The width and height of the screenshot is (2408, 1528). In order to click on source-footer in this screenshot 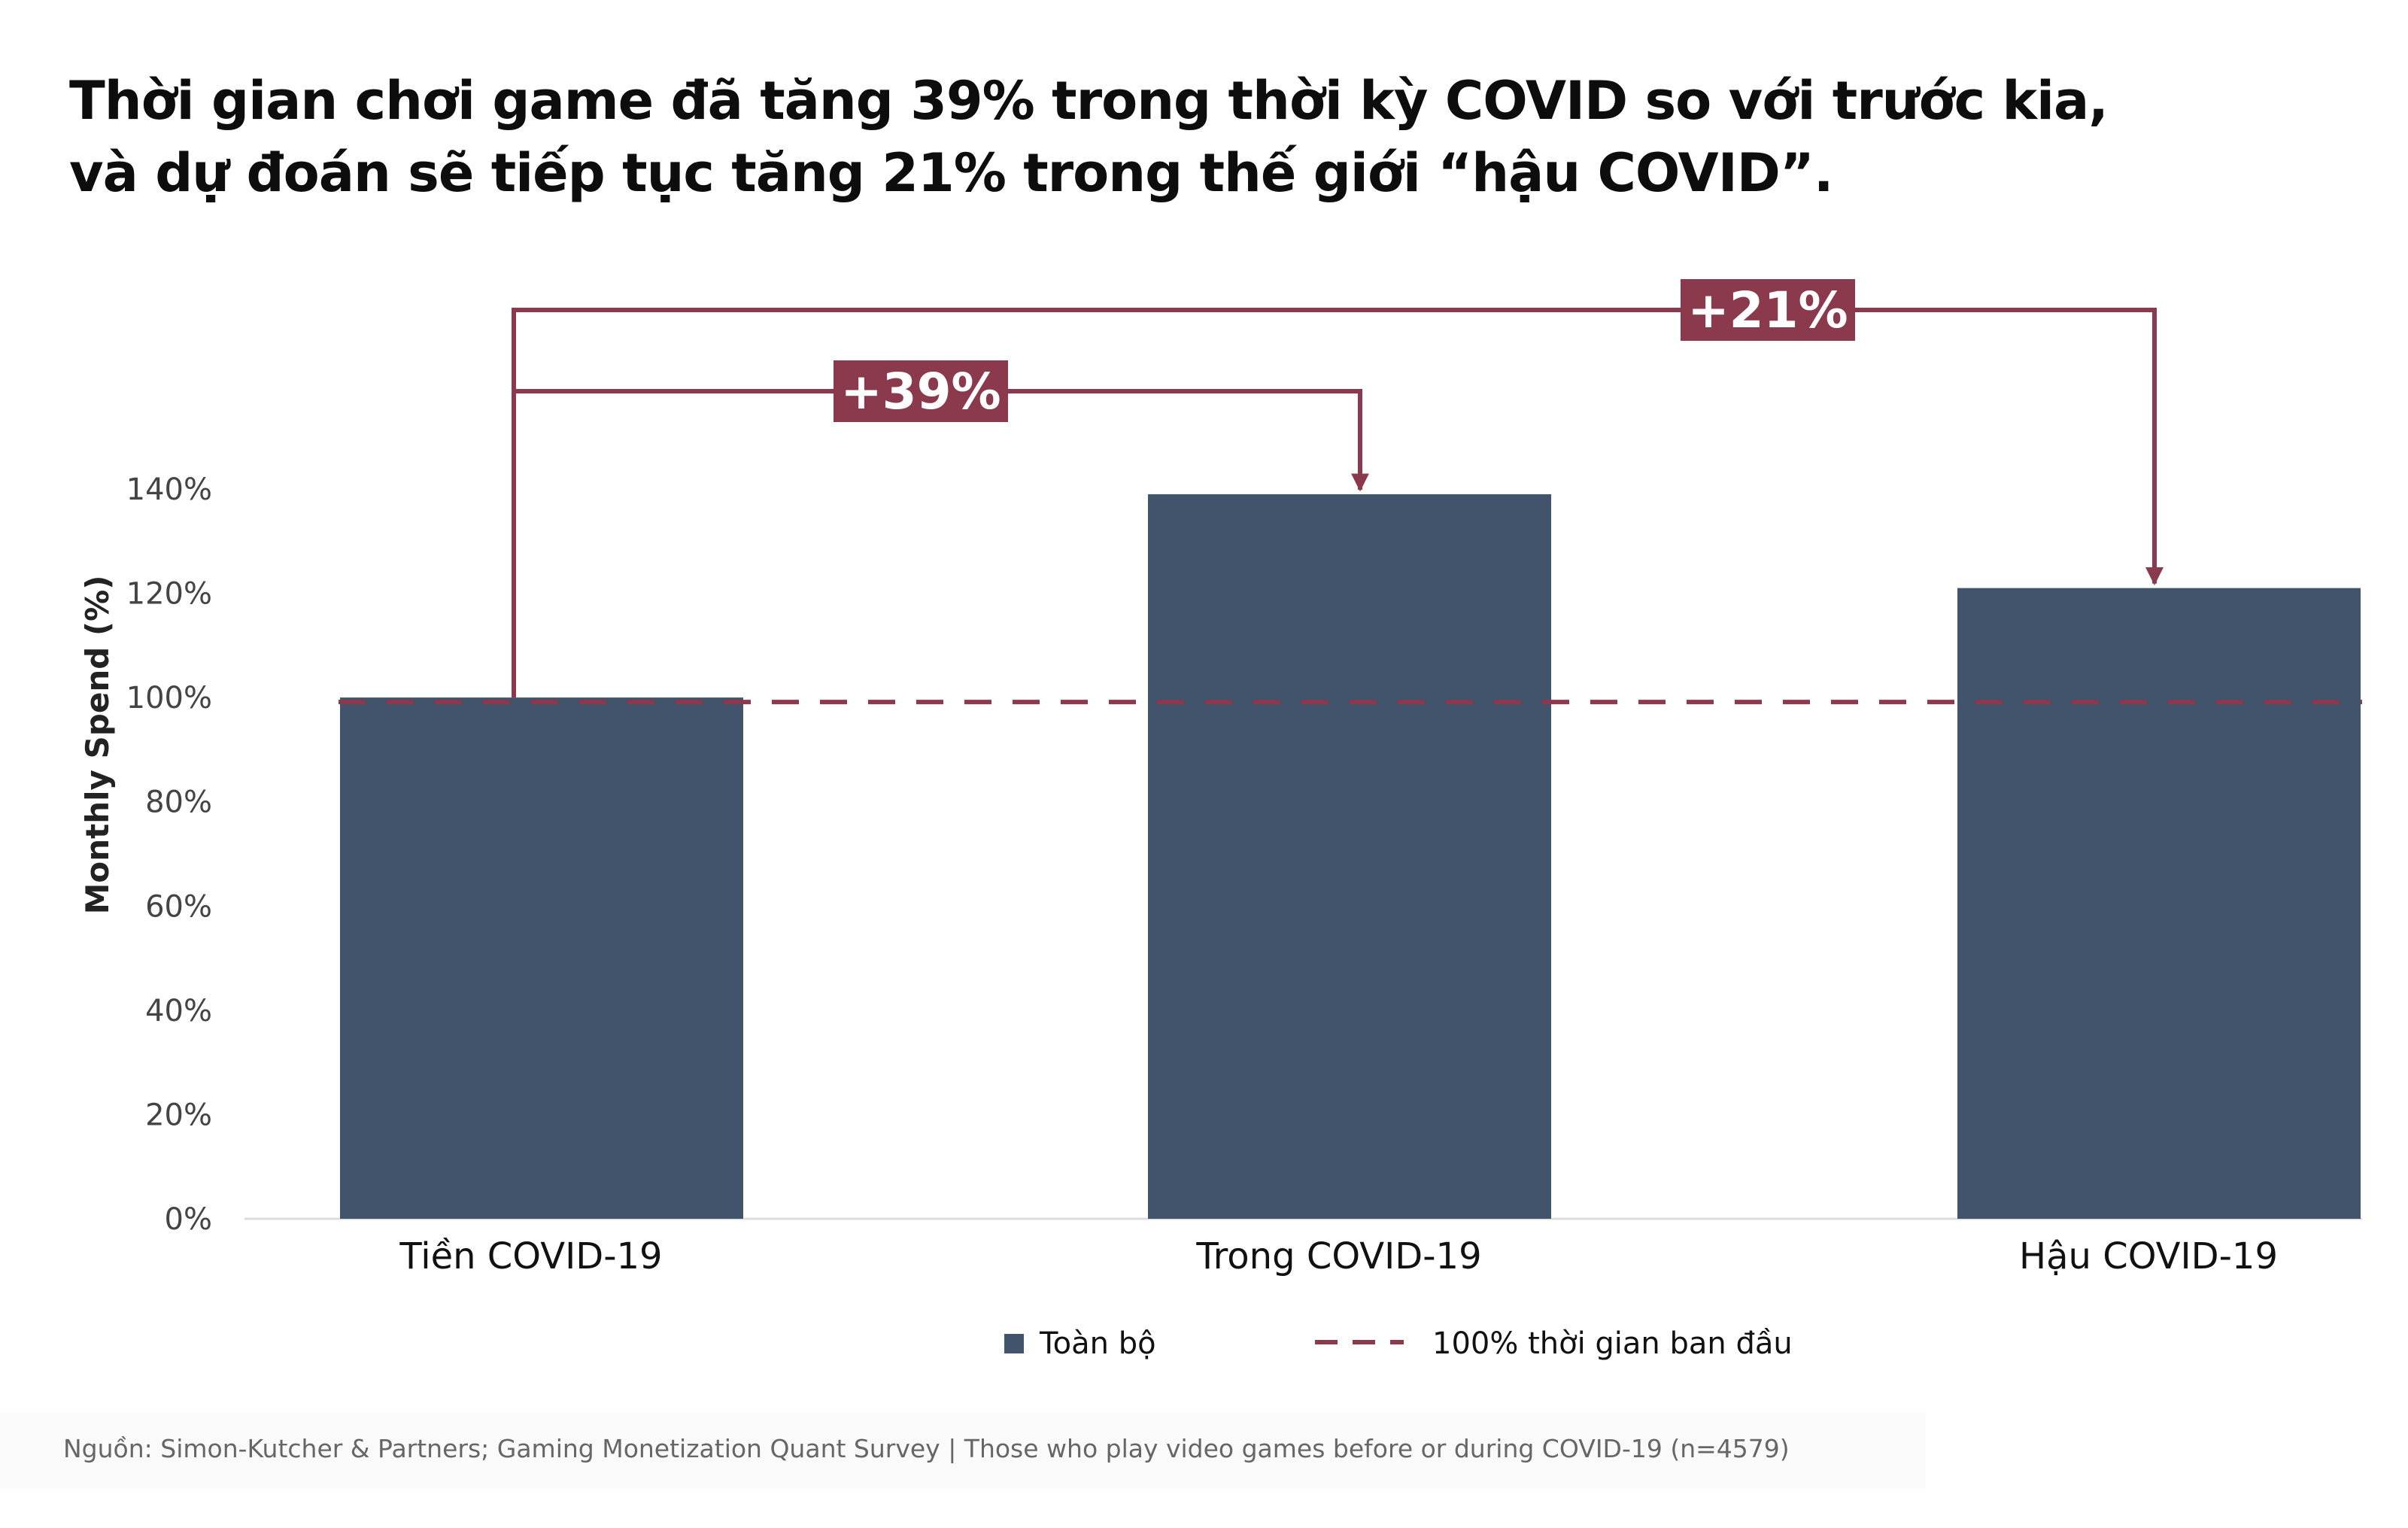, I will do `click(963, 1450)`.